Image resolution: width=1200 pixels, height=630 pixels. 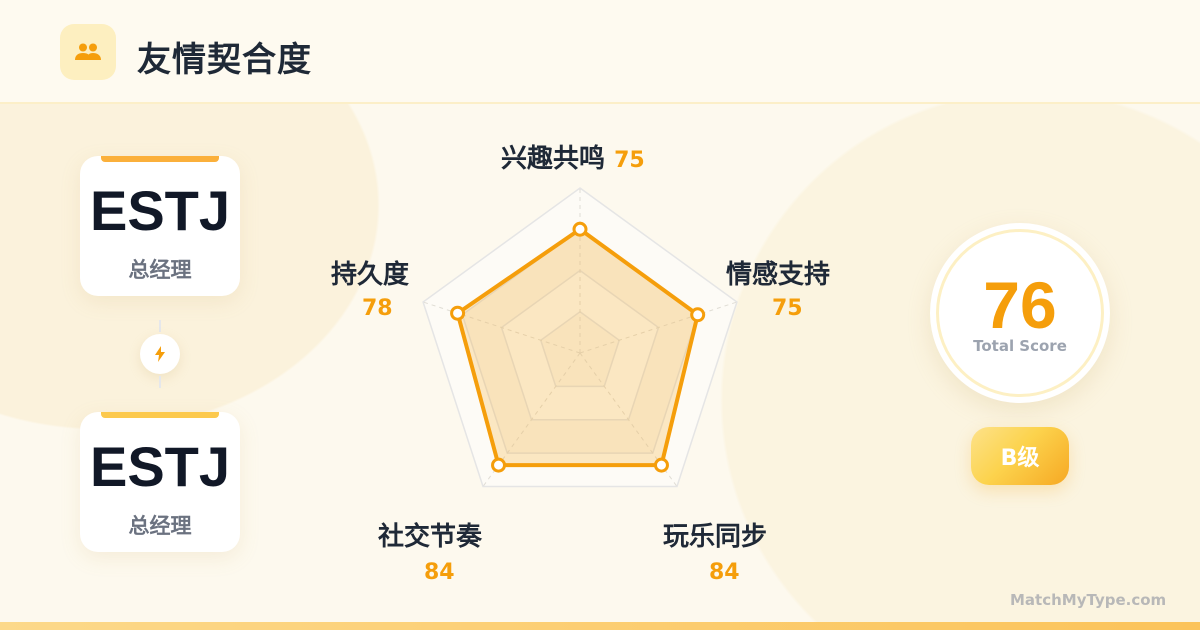 What do you see at coordinates (224, 60) in the screenshot?
I see `page-title: 友情契合度` at bounding box center [224, 60].